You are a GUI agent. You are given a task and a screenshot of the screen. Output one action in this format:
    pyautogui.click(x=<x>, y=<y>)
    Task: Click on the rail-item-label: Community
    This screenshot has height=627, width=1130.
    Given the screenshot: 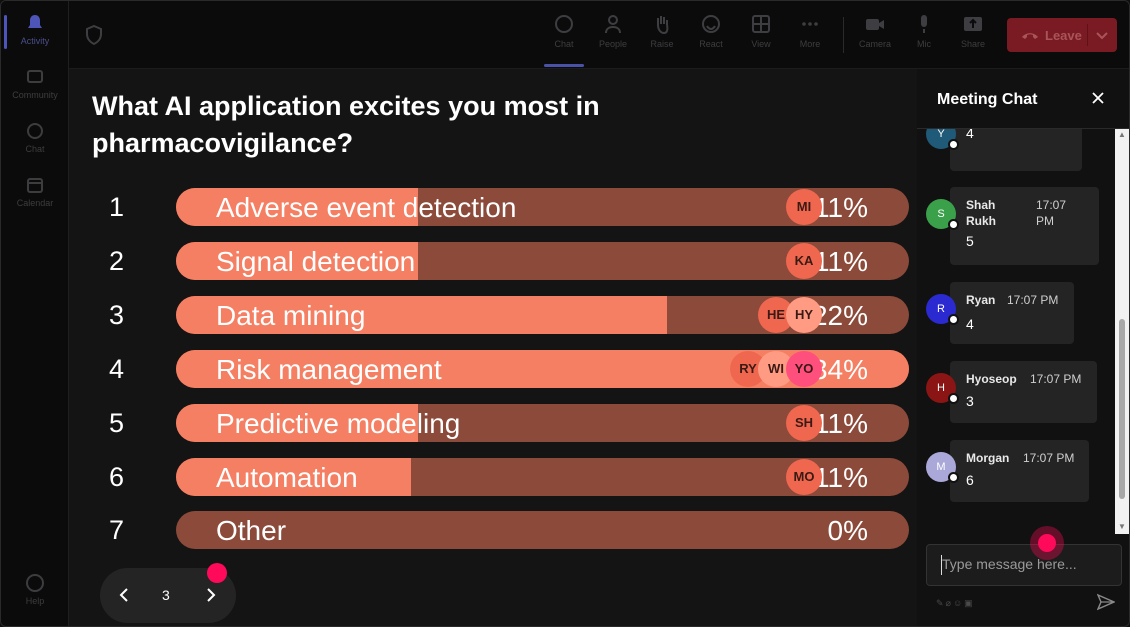 What is the action you would take?
    pyautogui.click(x=35, y=95)
    